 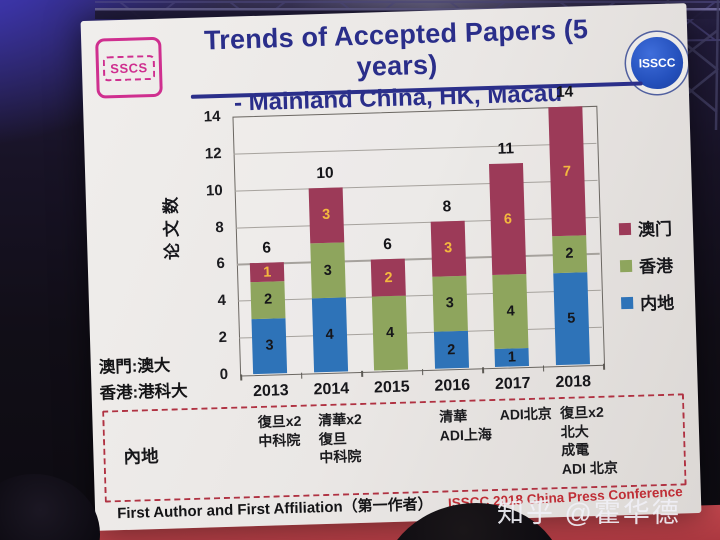 What do you see at coordinates (656, 266) in the screenshot?
I see `legend-label: 香港` at bounding box center [656, 266].